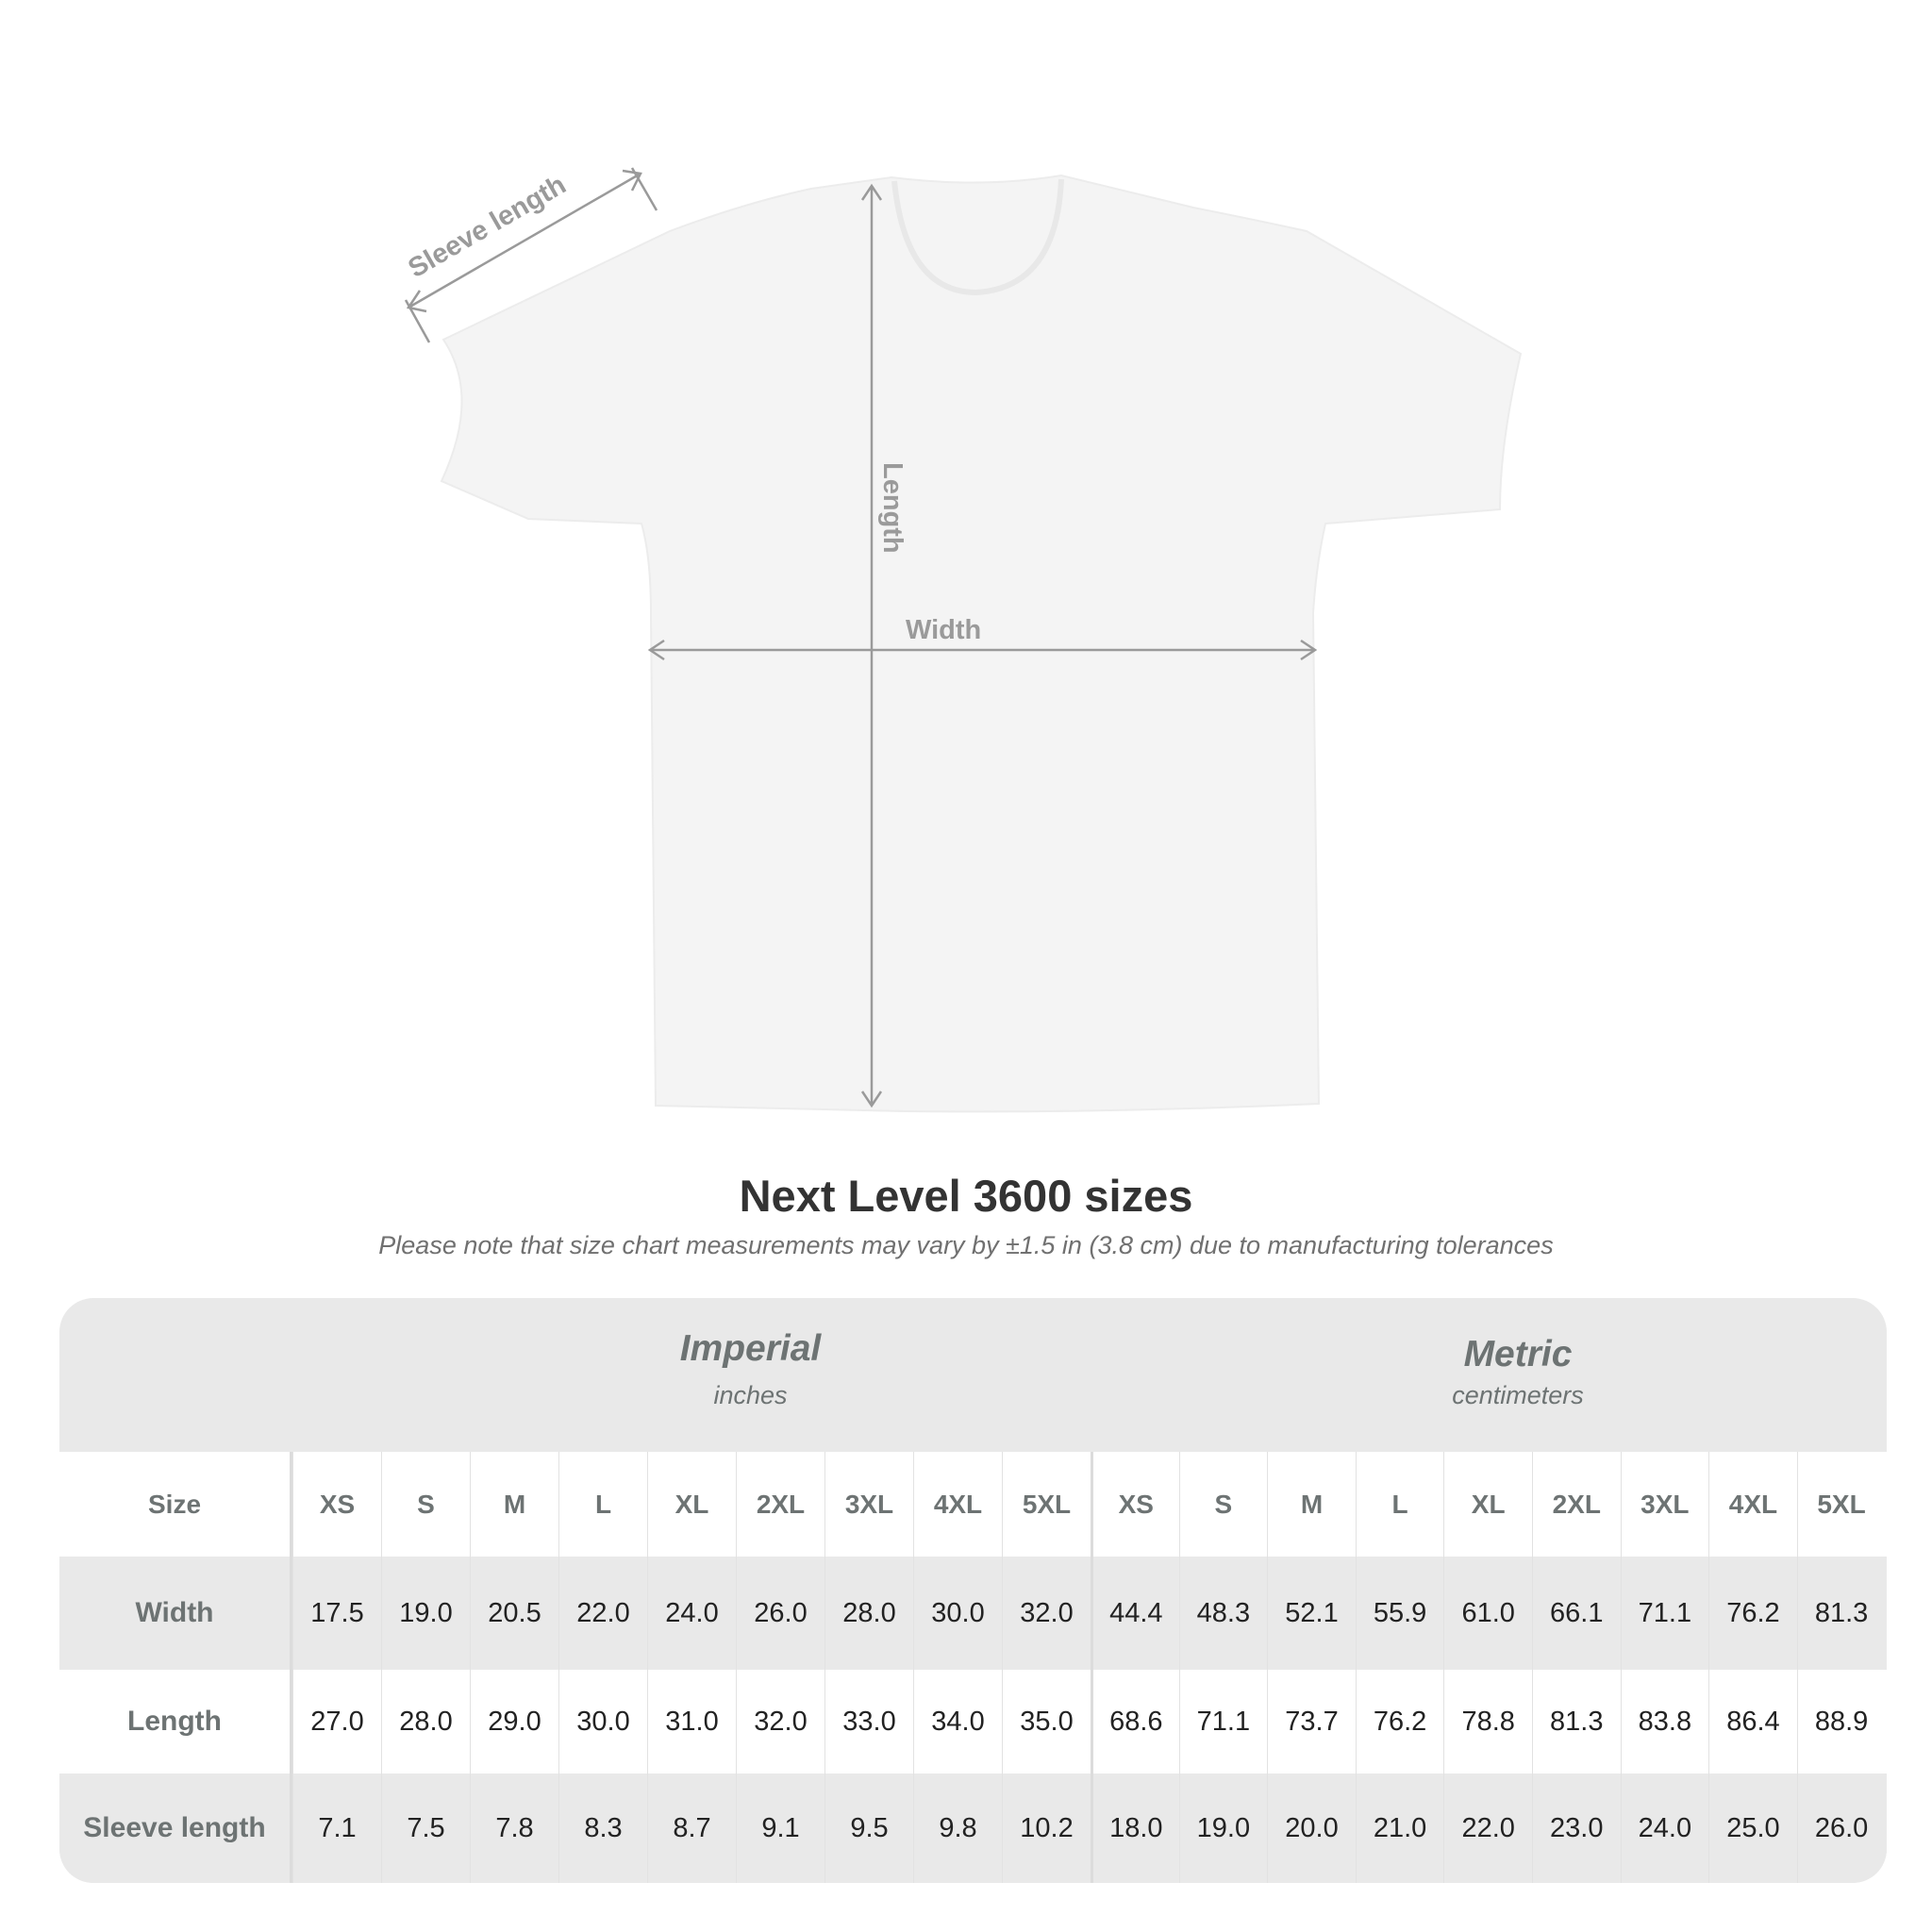 The height and width of the screenshot is (1932, 1932). I want to click on metric-value: 88.9, so click(1841, 1722).